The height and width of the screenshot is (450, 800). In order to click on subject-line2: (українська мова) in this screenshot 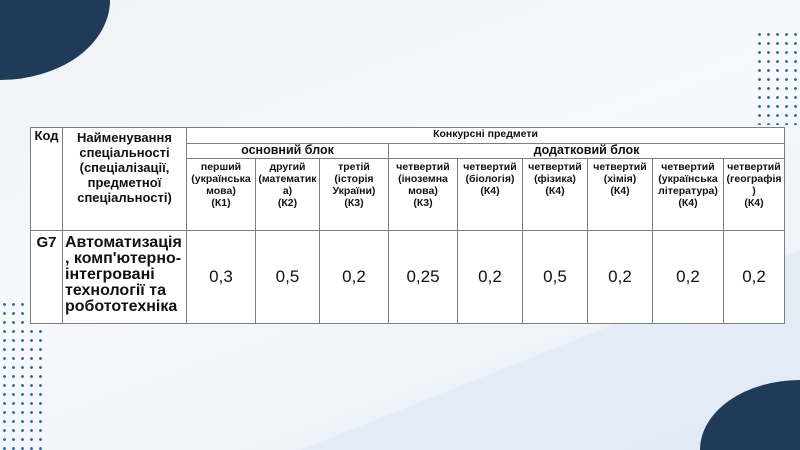, I will do `click(221, 185)`.